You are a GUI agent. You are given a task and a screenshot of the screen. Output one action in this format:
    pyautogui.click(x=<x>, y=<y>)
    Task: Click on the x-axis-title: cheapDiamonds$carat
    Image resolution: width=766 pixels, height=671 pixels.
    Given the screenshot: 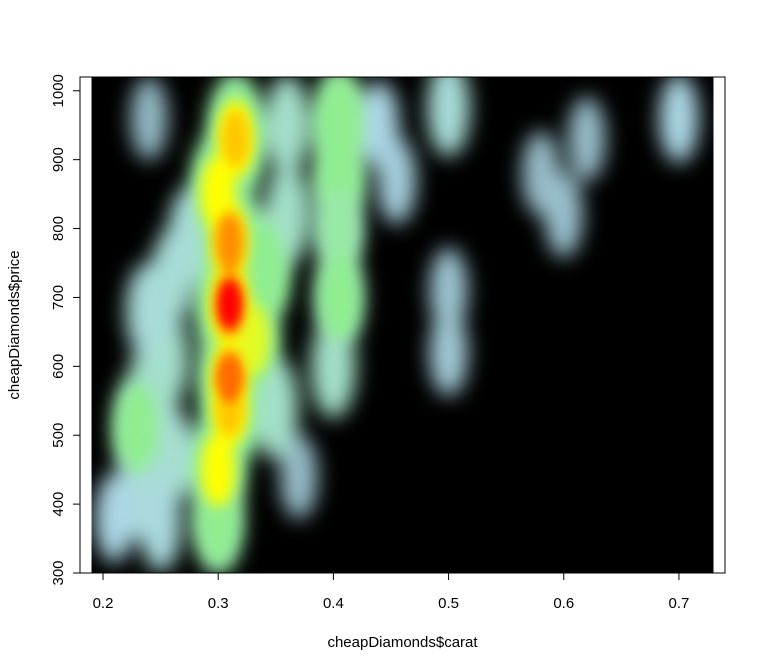 What is the action you would take?
    pyautogui.click(x=402, y=642)
    